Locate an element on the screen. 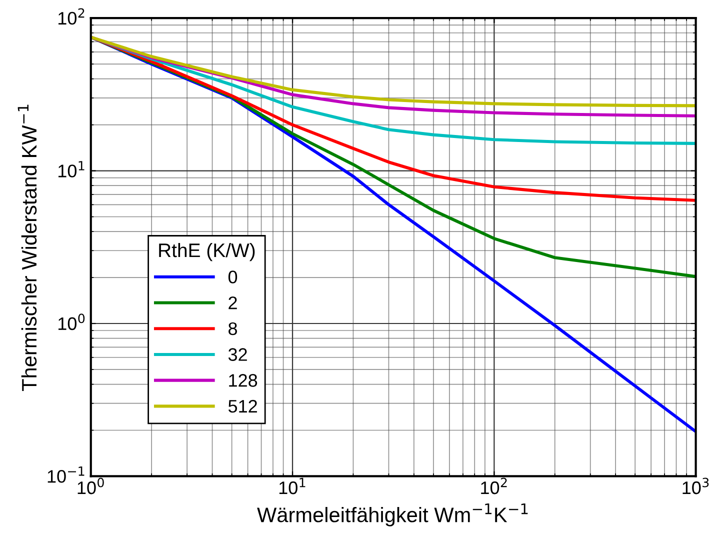  x-axis-title: Wärmeleitfähigkeit Wm$^{−1}$K$^{−1}$ is located at coordinates (392, 514).